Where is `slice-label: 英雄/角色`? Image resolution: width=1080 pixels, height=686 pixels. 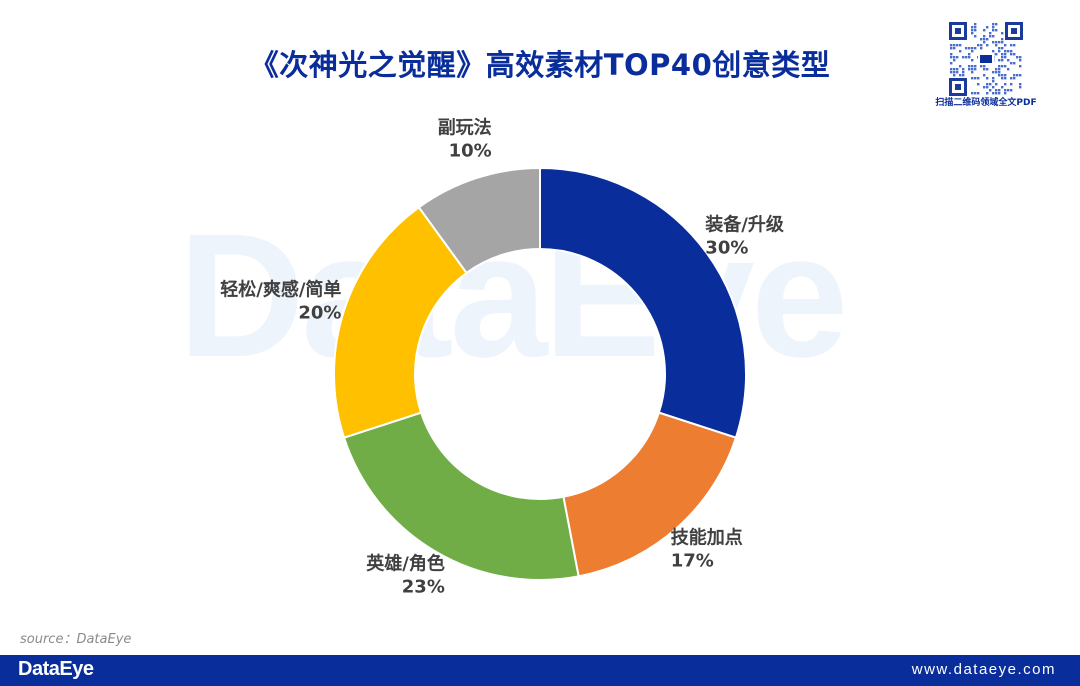 slice-label: 英雄/角色 is located at coordinates (405, 563).